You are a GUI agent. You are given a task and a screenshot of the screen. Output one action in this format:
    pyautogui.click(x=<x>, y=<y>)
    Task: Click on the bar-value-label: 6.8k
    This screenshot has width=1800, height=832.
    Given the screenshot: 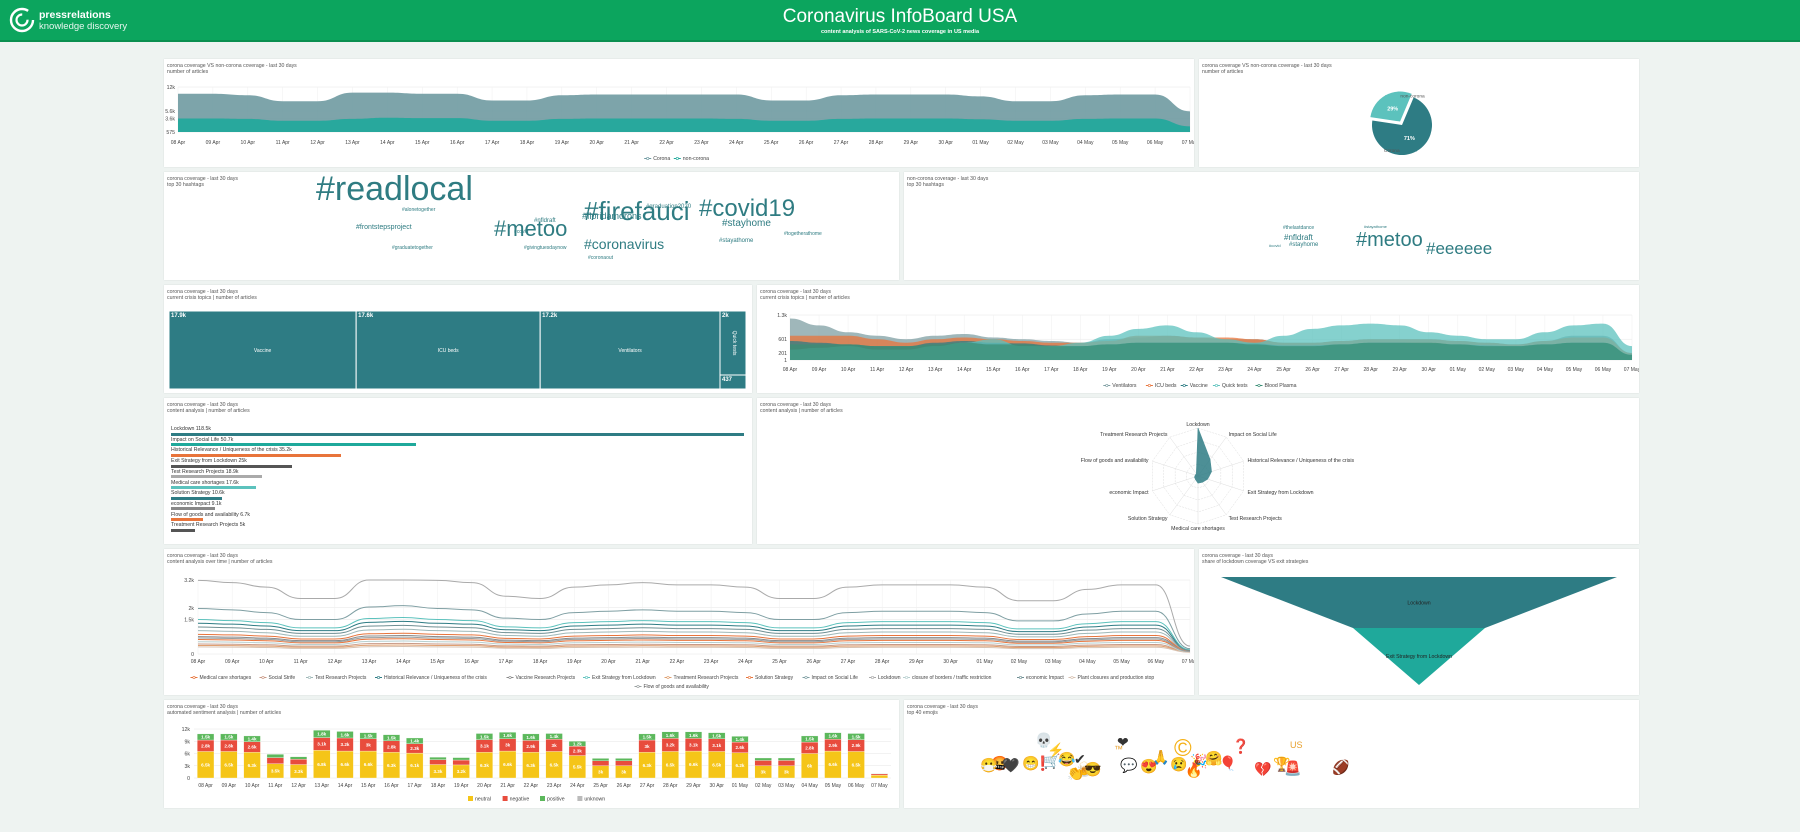 What is the action you would take?
    pyautogui.click(x=321, y=764)
    